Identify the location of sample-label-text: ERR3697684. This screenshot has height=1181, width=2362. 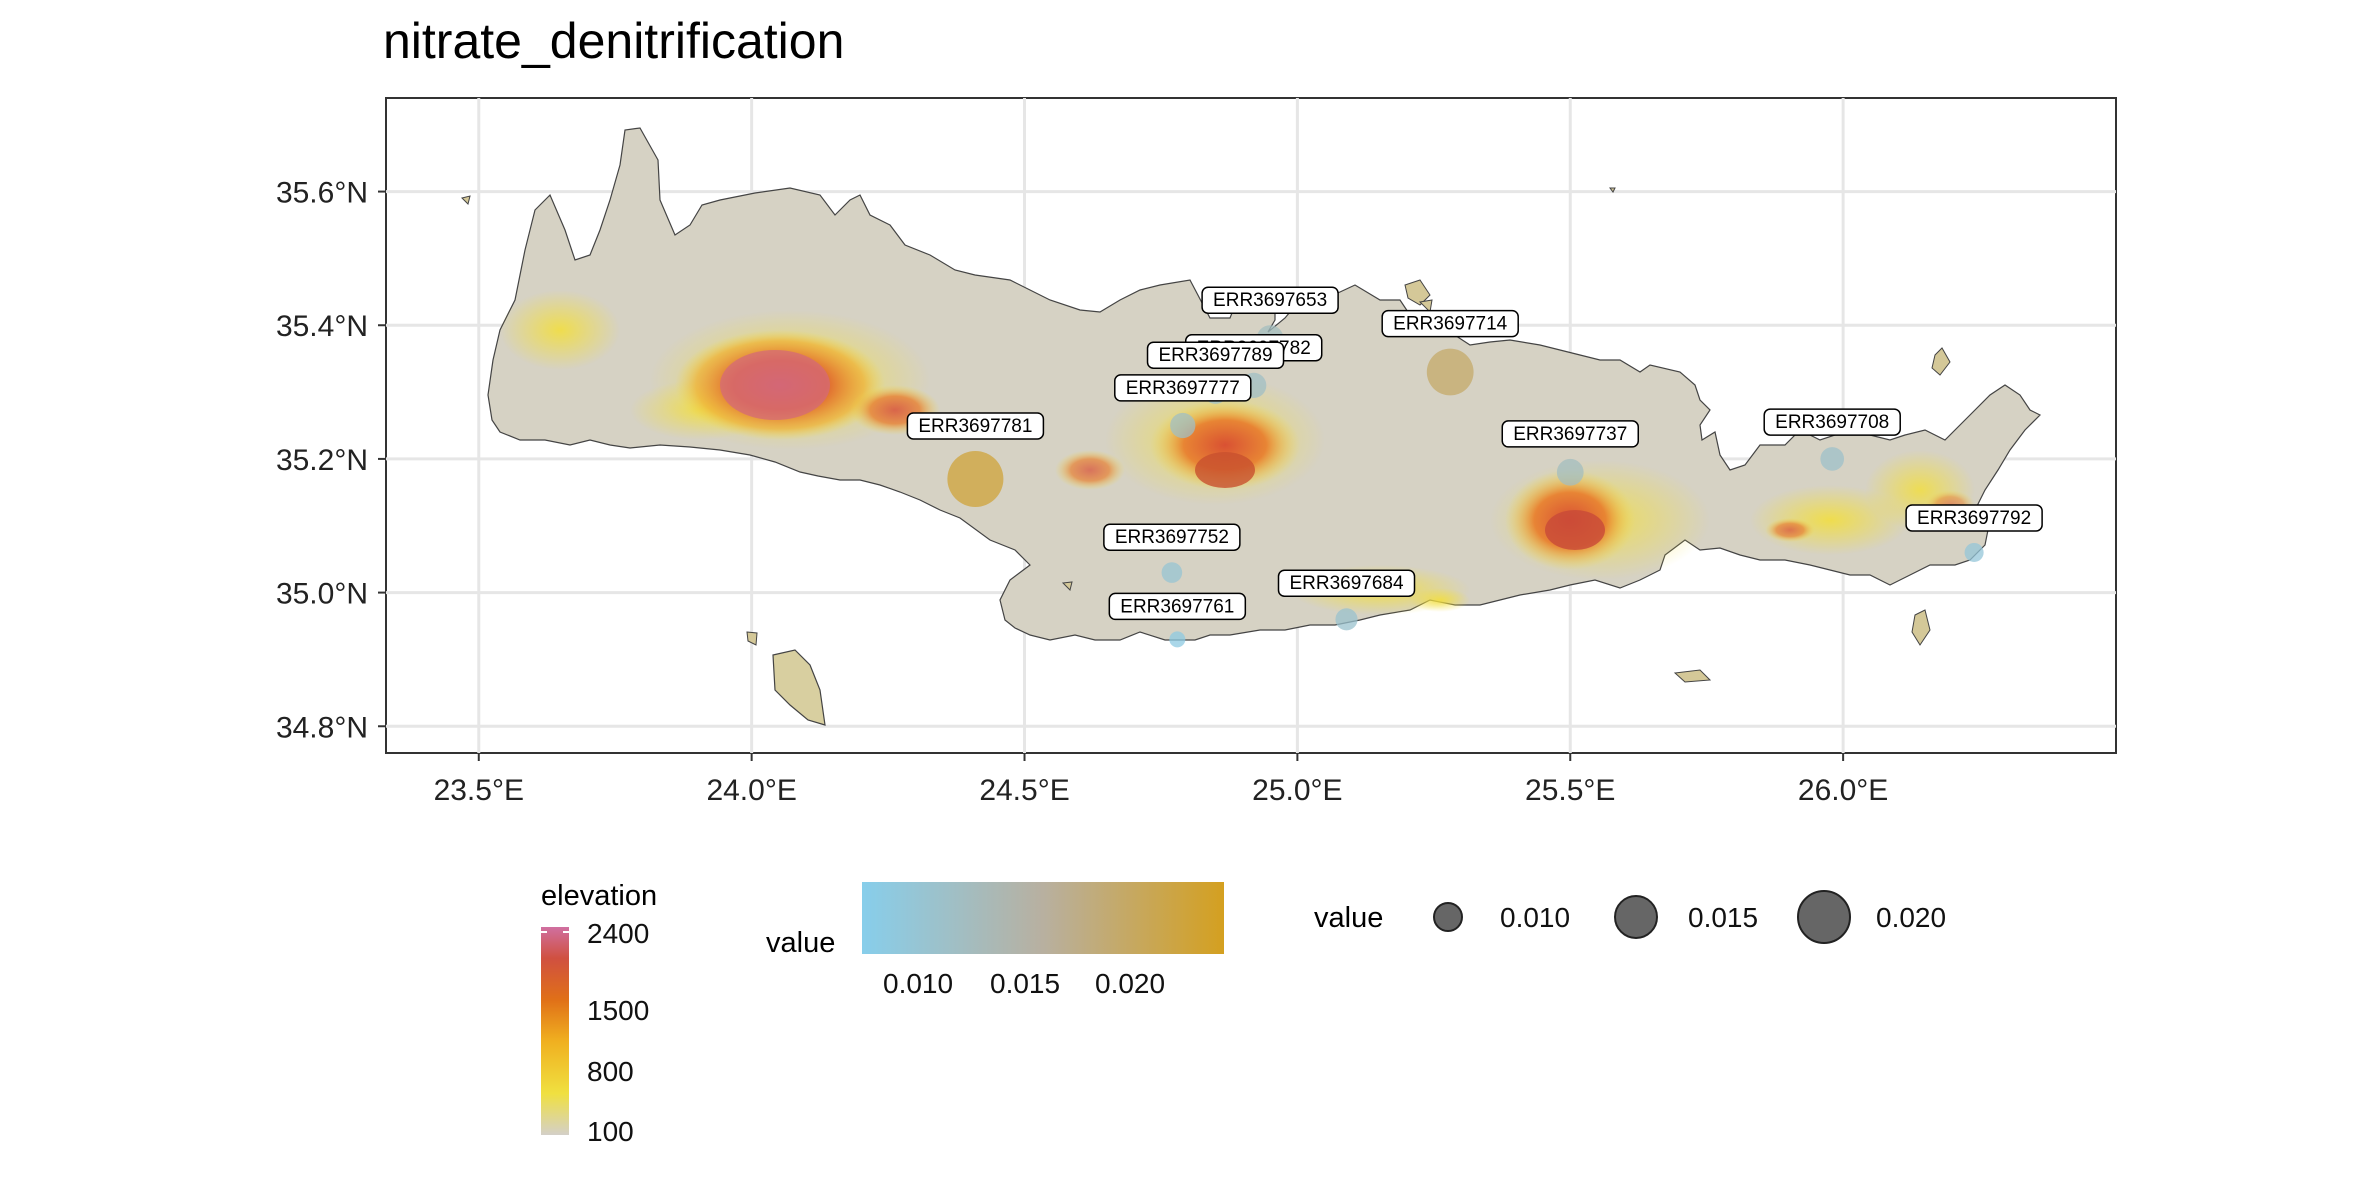
(1346, 583).